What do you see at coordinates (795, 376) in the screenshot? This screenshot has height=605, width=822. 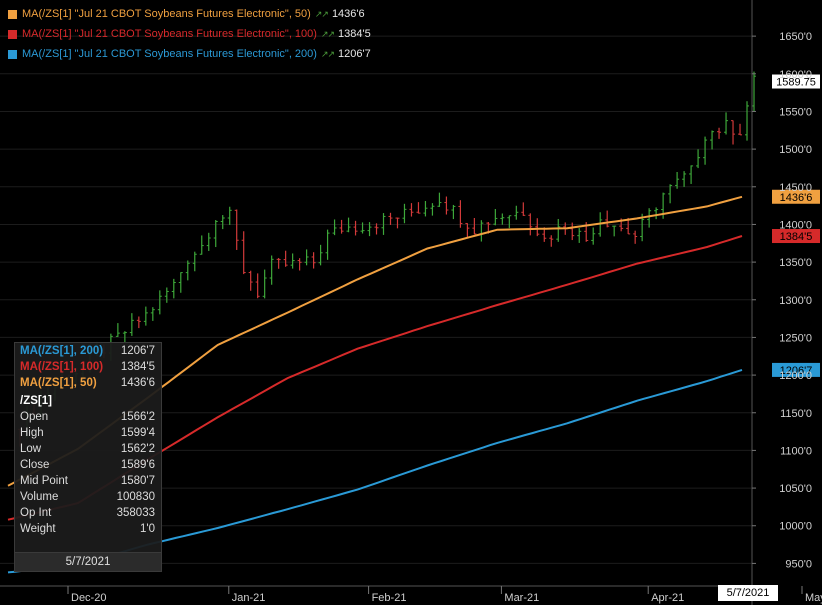 I see `y-tick-label: 1200'0` at bounding box center [795, 376].